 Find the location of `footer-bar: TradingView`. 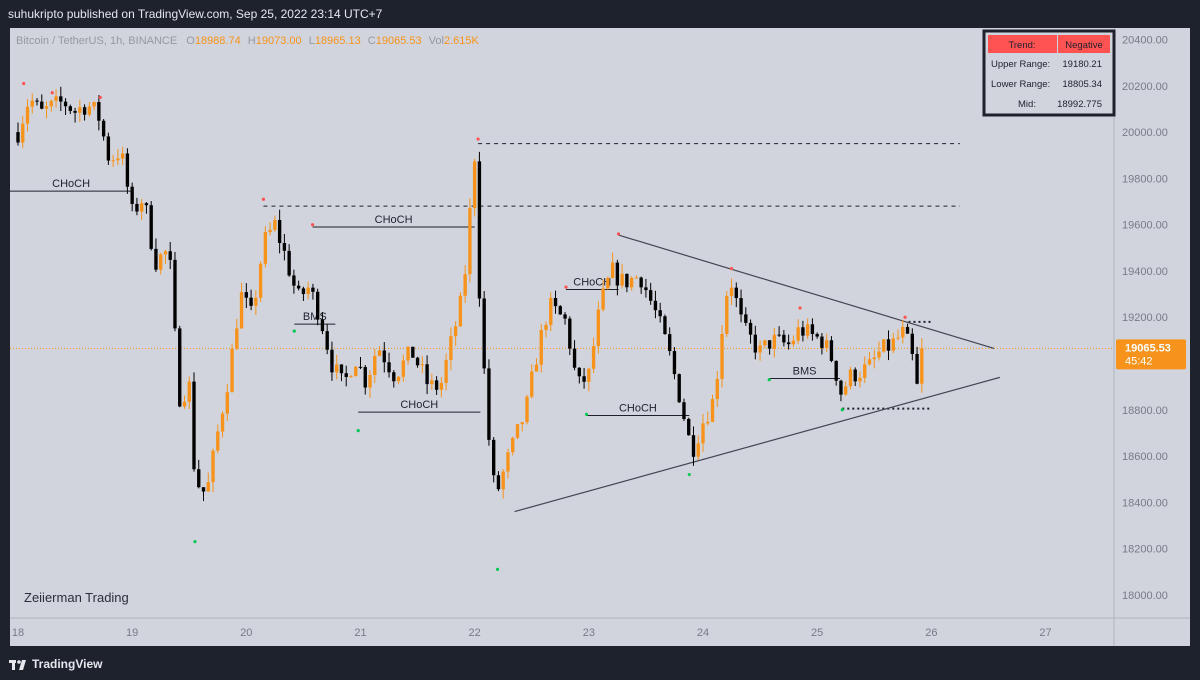

footer-bar: TradingView is located at coordinates (600, 664).